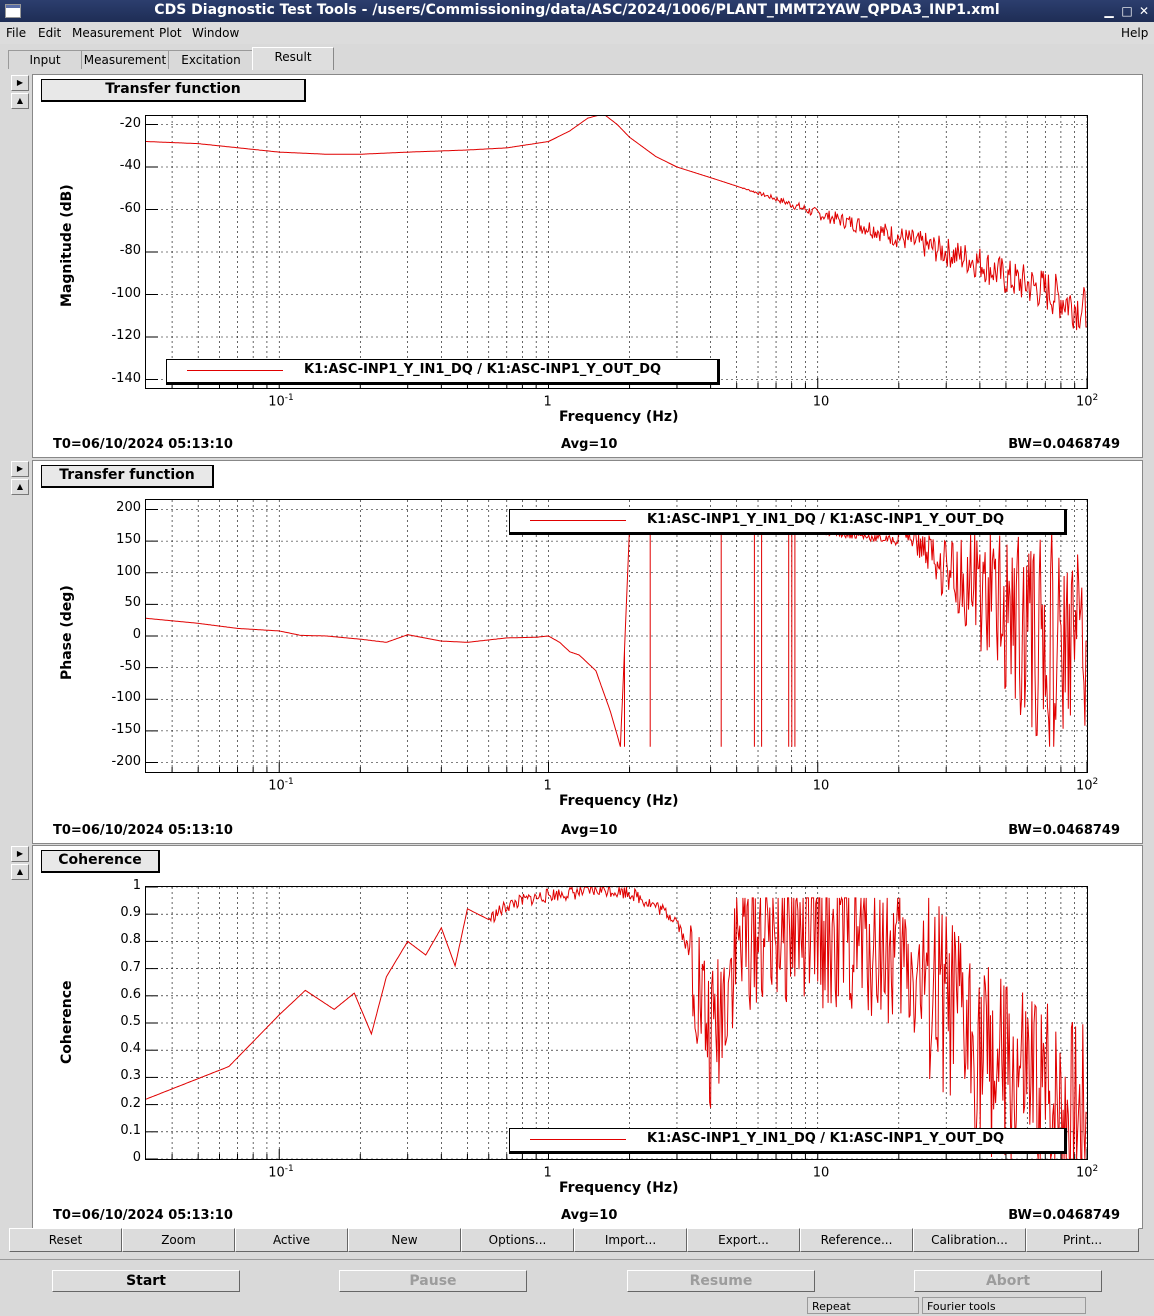 This screenshot has width=1154, height=1316. Describe the element at coordinates (130, 1076) in the screenshot. I see `y-tick-label: 0.3` at that location.